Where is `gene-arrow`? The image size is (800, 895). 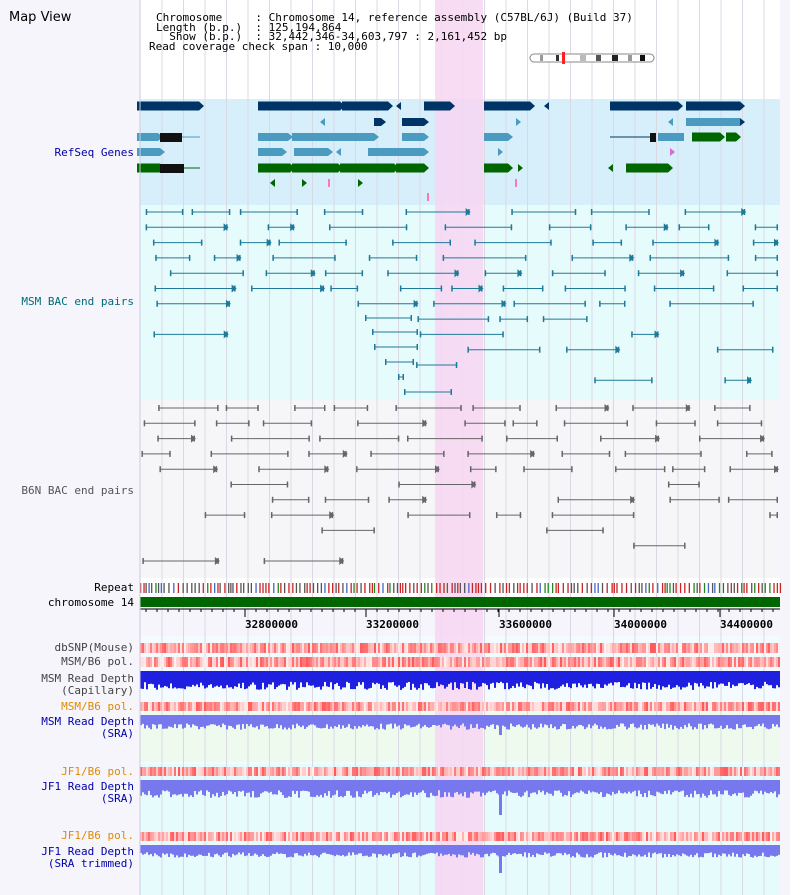 gene-arrow is located at coordinates (284, 152).